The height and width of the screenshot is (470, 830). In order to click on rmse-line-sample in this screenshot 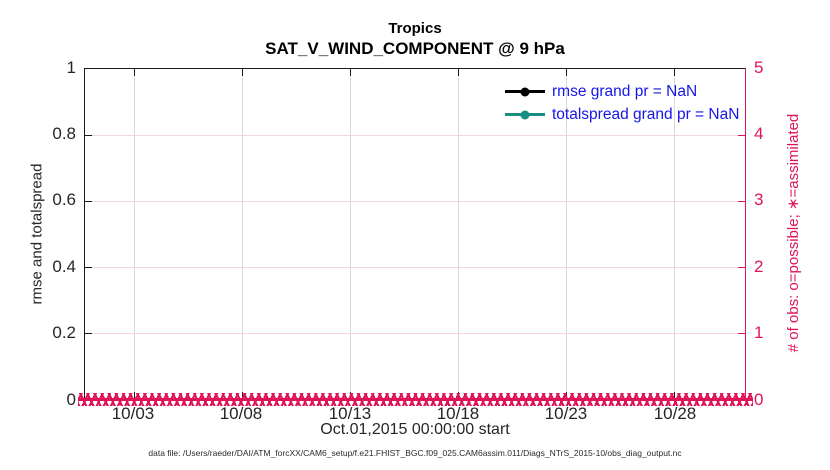, I will do `click(525, 91)`.